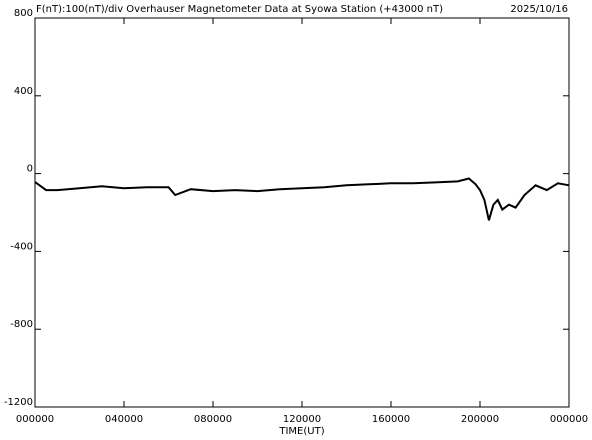 The image size is (592, 440). I want to click on x-tick-label: 120000, so click(302, 419).